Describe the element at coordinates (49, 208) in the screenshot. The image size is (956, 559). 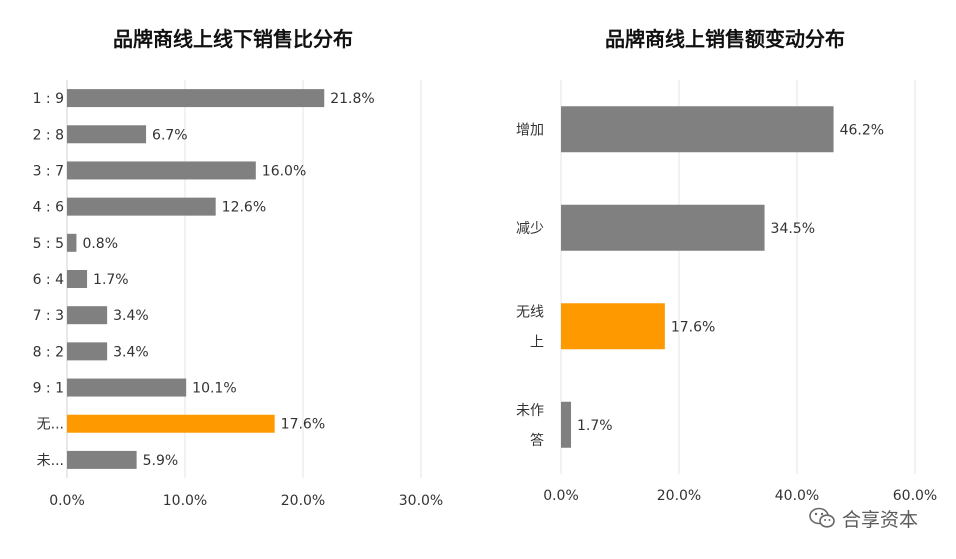
I see `category-label: 4 : 6` at that location.